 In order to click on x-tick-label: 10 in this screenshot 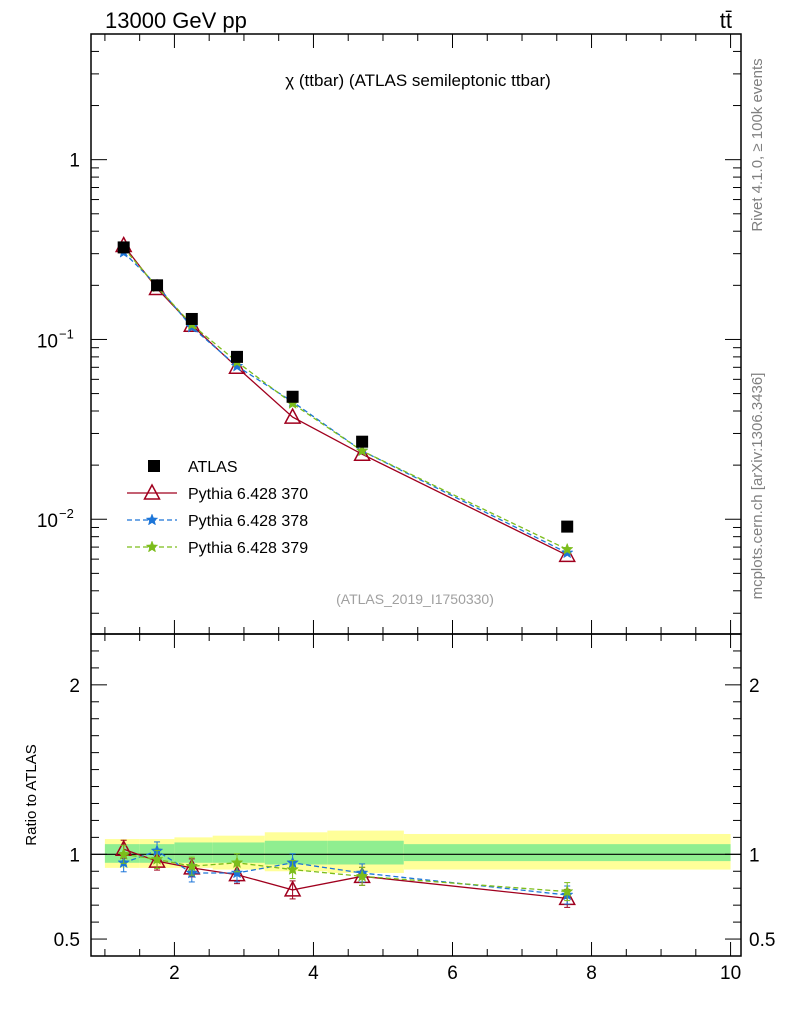, I will do `click(730, 973)`.